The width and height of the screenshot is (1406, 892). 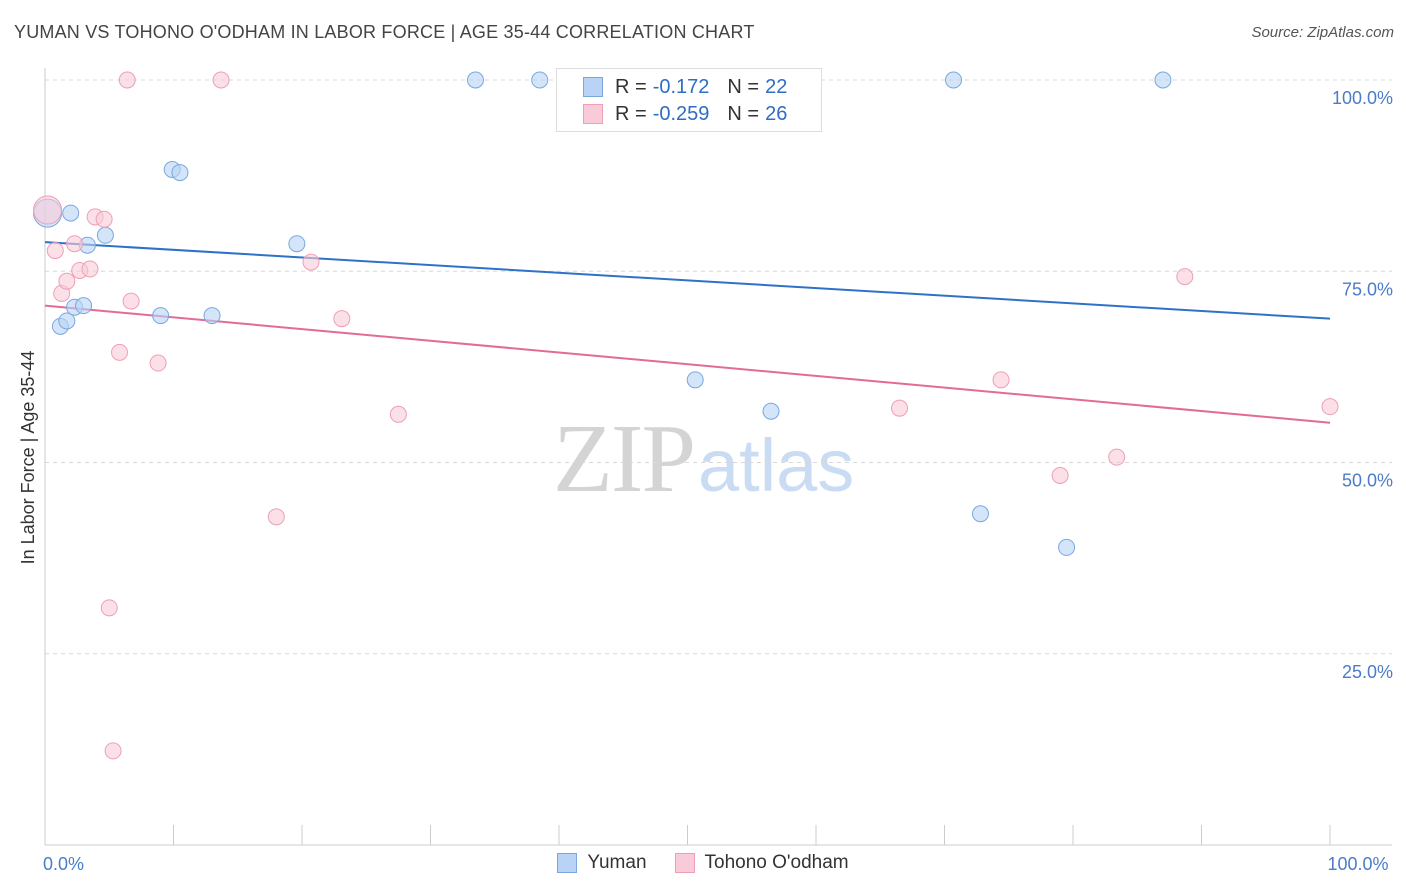 I want to click on tohono-swatch, so click(x=593, y=114).